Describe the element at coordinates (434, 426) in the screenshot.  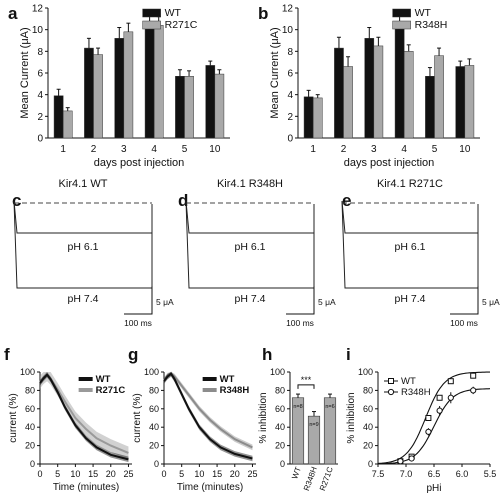
I see `fit-curve-r348h` at that location.